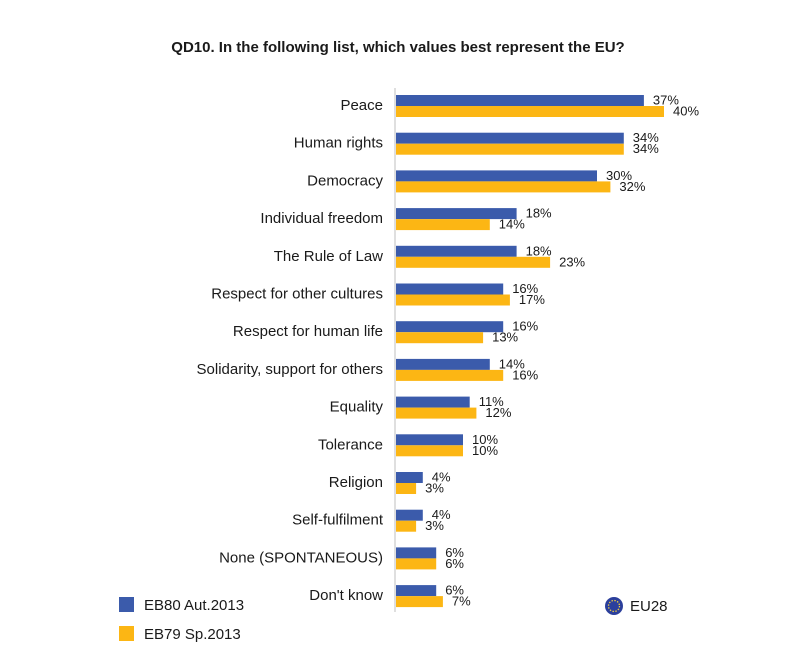 The image size is (795, 662). I want to click on category-label: Respect for other cultures, so click(297, 294).